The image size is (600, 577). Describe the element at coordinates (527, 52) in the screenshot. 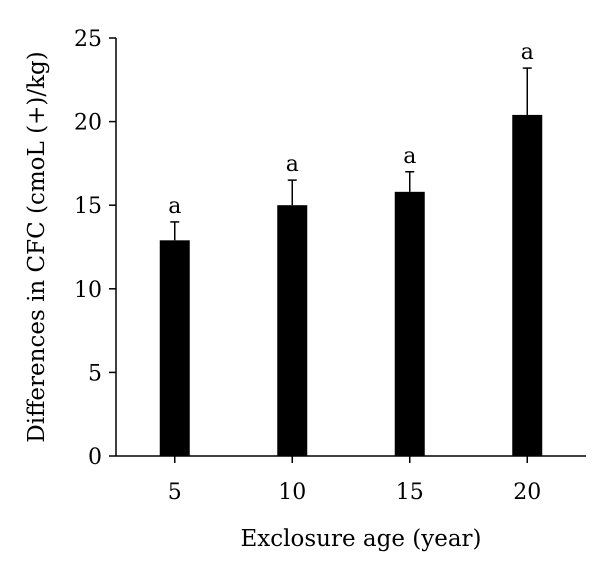

I see `significance-label-20: a` at that location.